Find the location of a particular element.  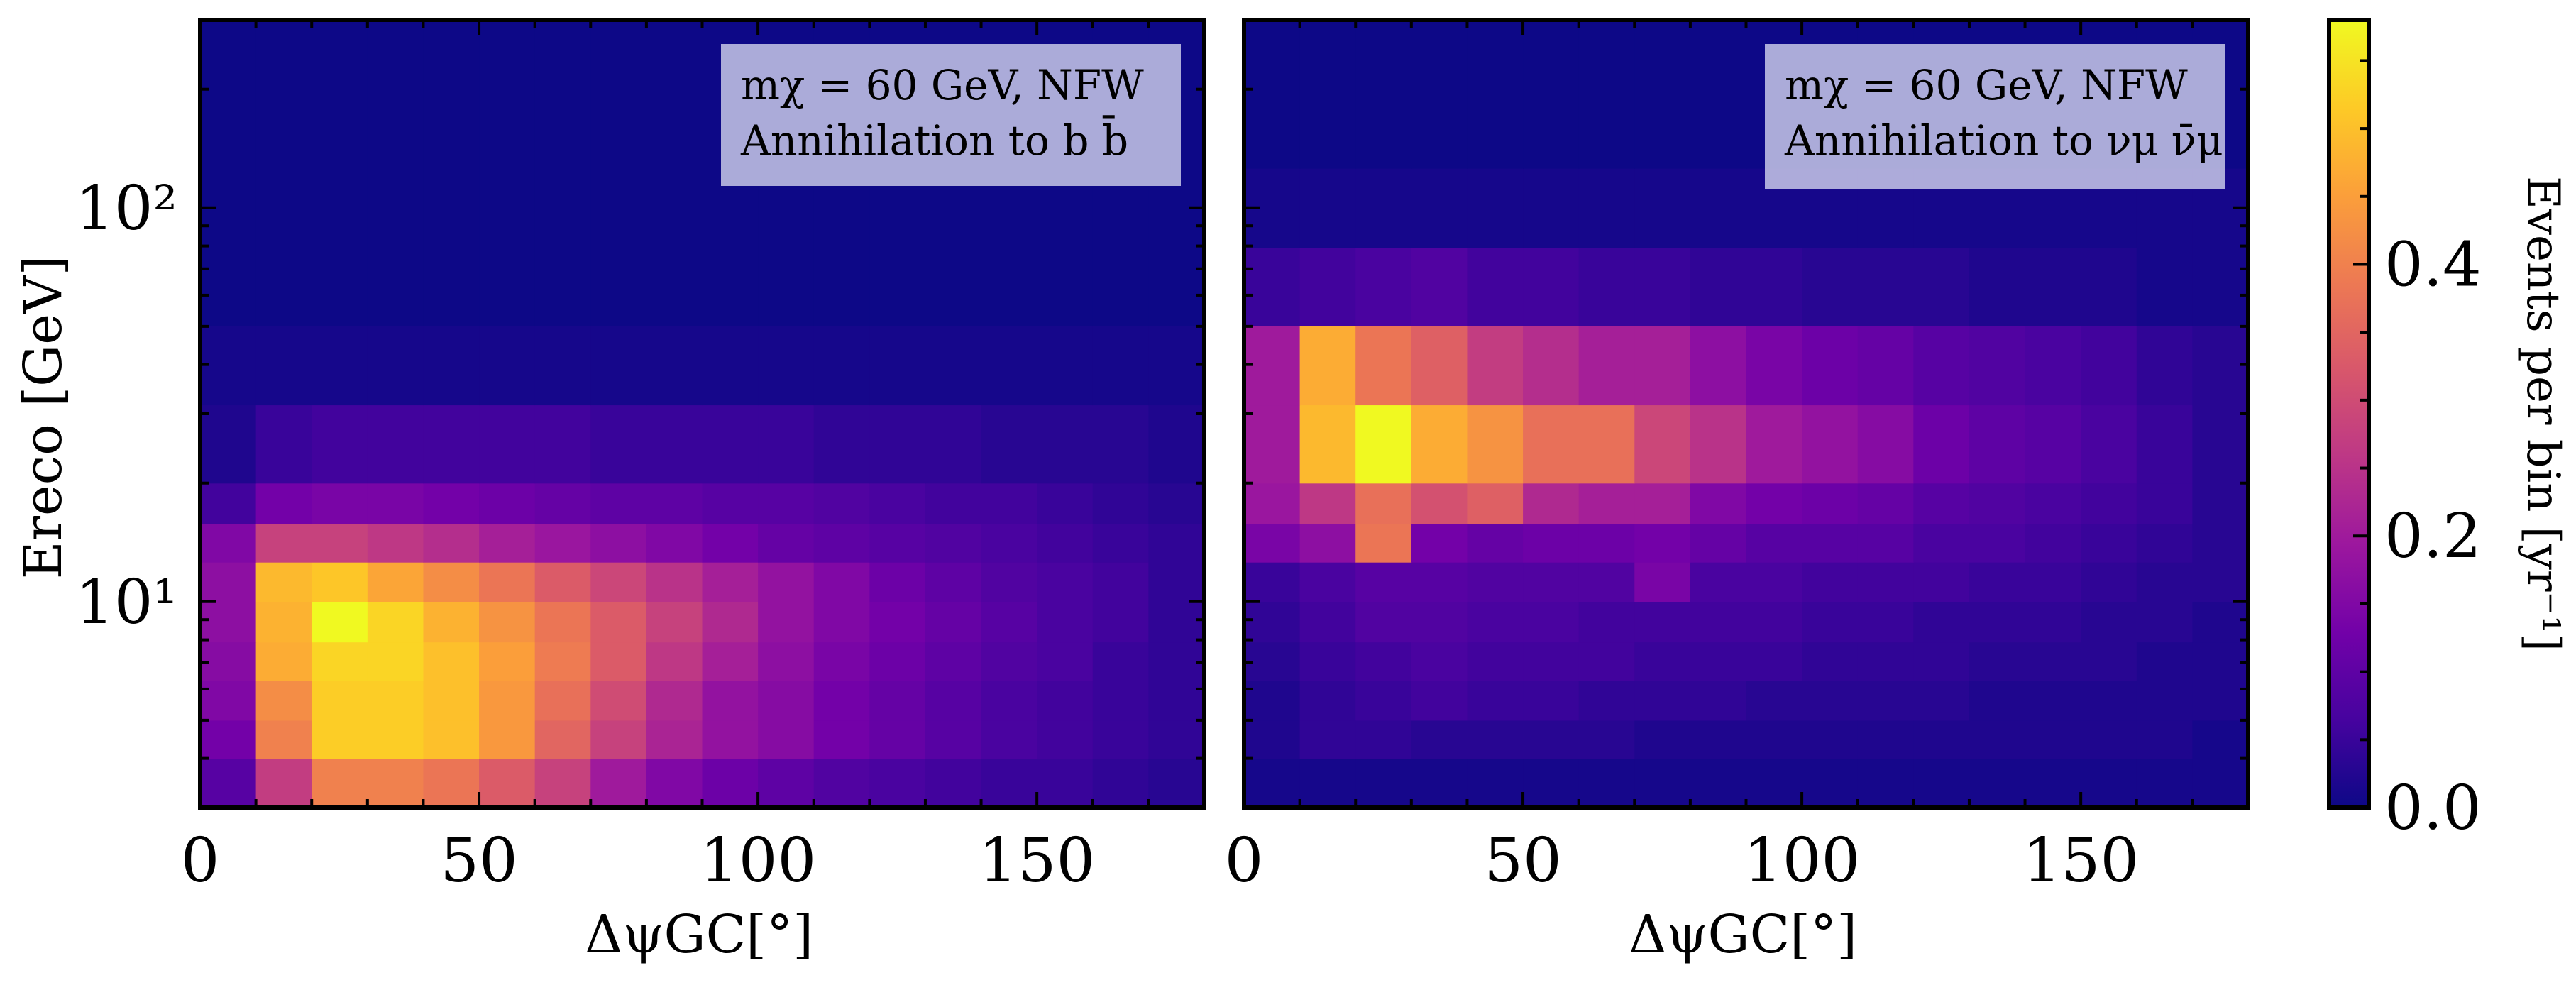

legend-line-2: Annihilation to νμ ν̄μ is located at coordinates (2003, 140).